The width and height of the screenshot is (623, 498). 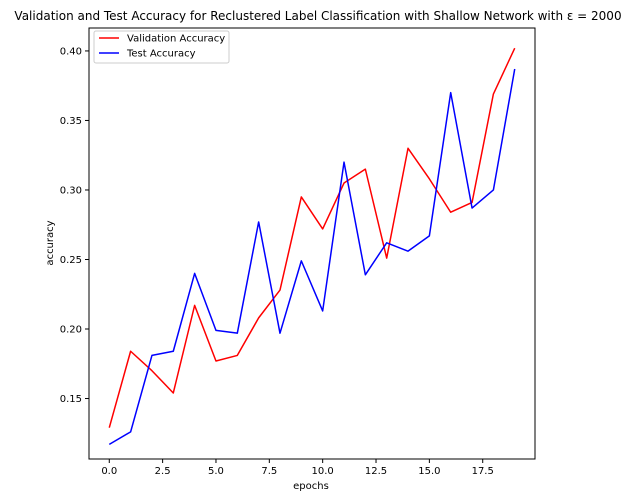 What do you see at coordinates (71, 51) in the screenshot?
I see `y-tick-label: 0.40` at bounding box center [71, 51].